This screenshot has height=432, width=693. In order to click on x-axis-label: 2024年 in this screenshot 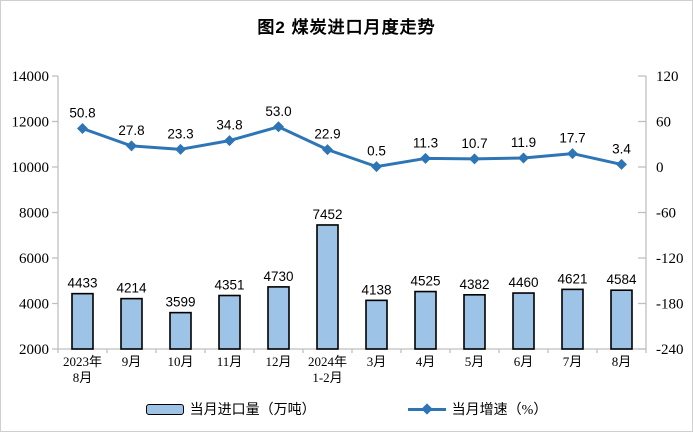, I will do `click(327, 361)`.